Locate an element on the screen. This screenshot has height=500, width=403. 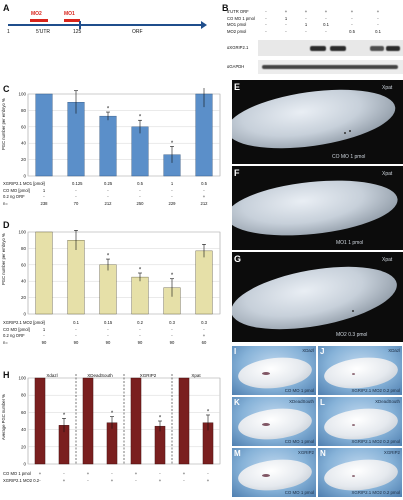
panel-h-letter: H is located at coordinates (6, 375).